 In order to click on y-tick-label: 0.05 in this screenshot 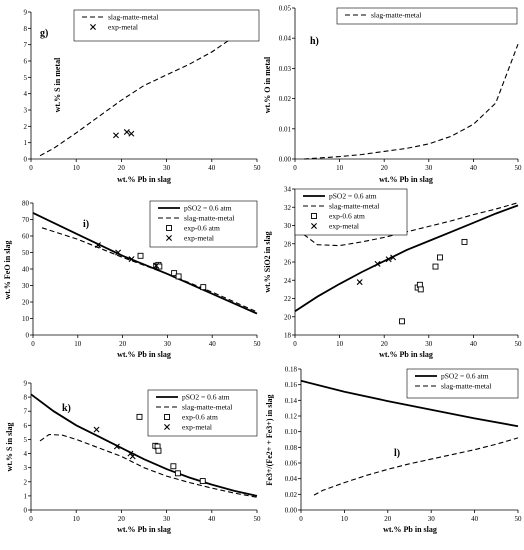, I will do `click(285, 9)`.